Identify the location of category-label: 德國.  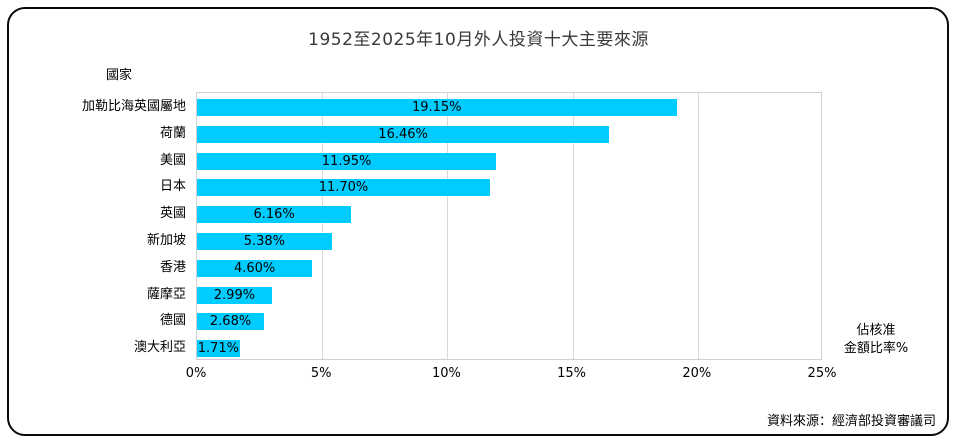
(172, 321).